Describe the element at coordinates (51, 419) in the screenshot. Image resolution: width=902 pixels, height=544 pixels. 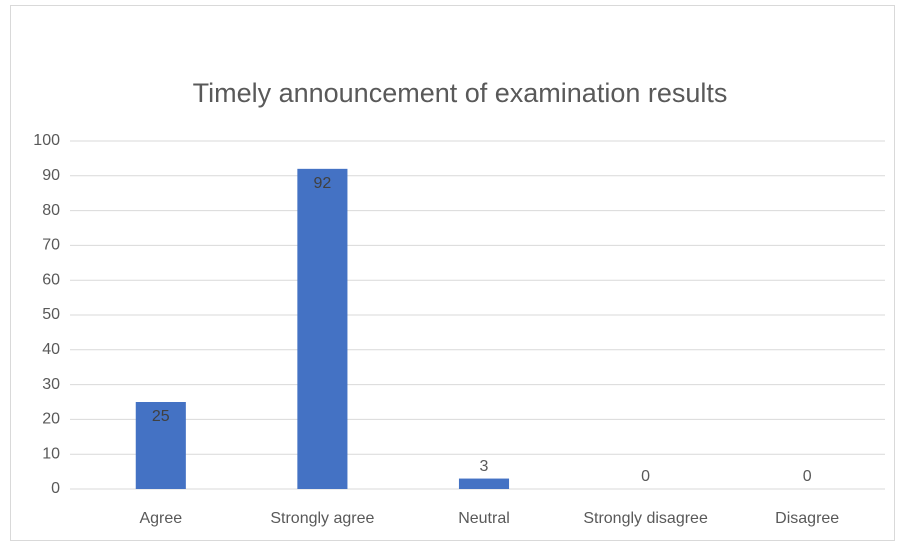
I see `y-tick-label: 20` at that location.